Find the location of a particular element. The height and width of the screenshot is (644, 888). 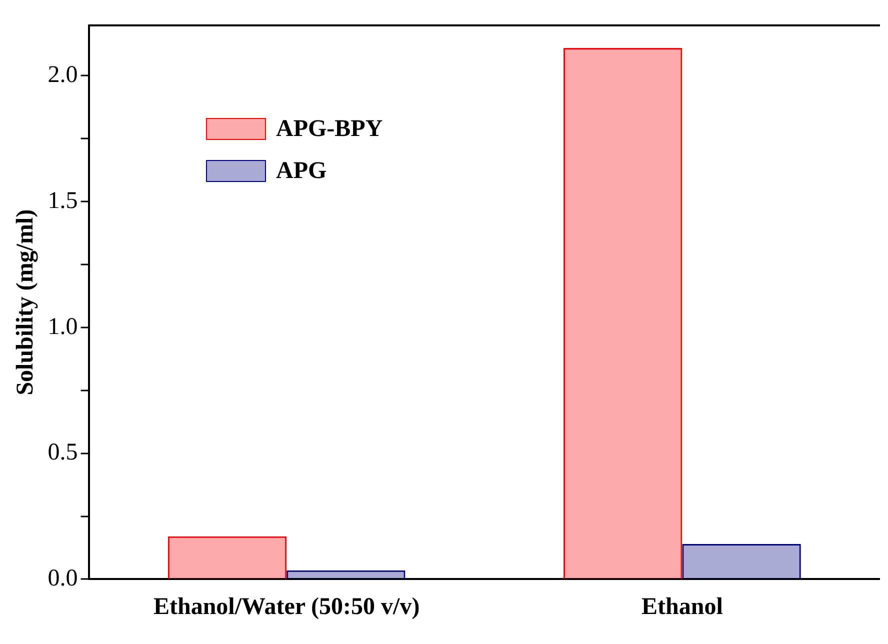

x-tick-label: Ethanol is located at coordinates (683, 607).